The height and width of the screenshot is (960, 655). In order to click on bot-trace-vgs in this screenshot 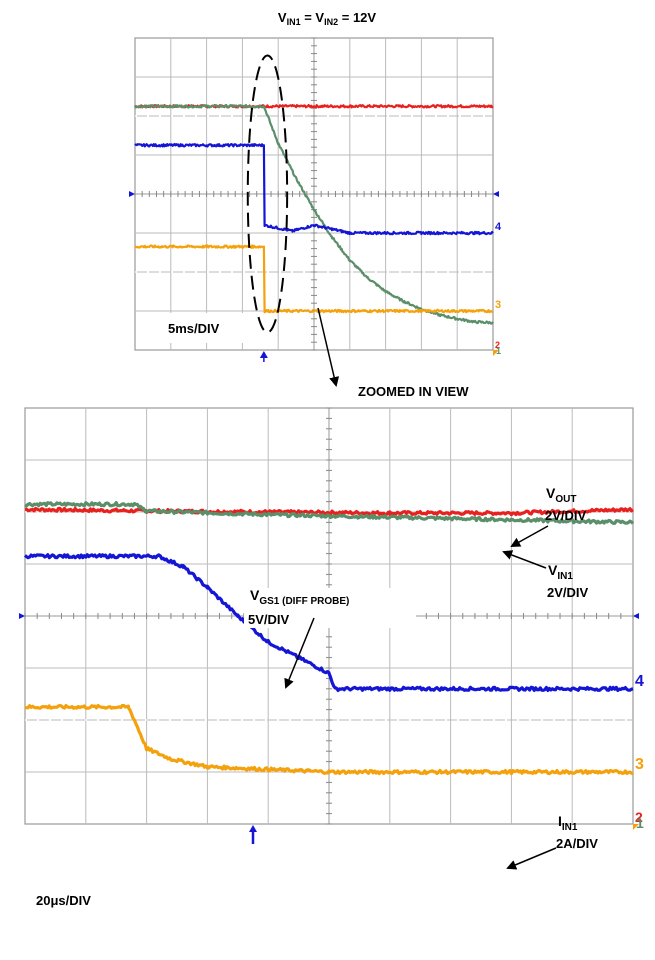, I will do `click(328, 622)`.